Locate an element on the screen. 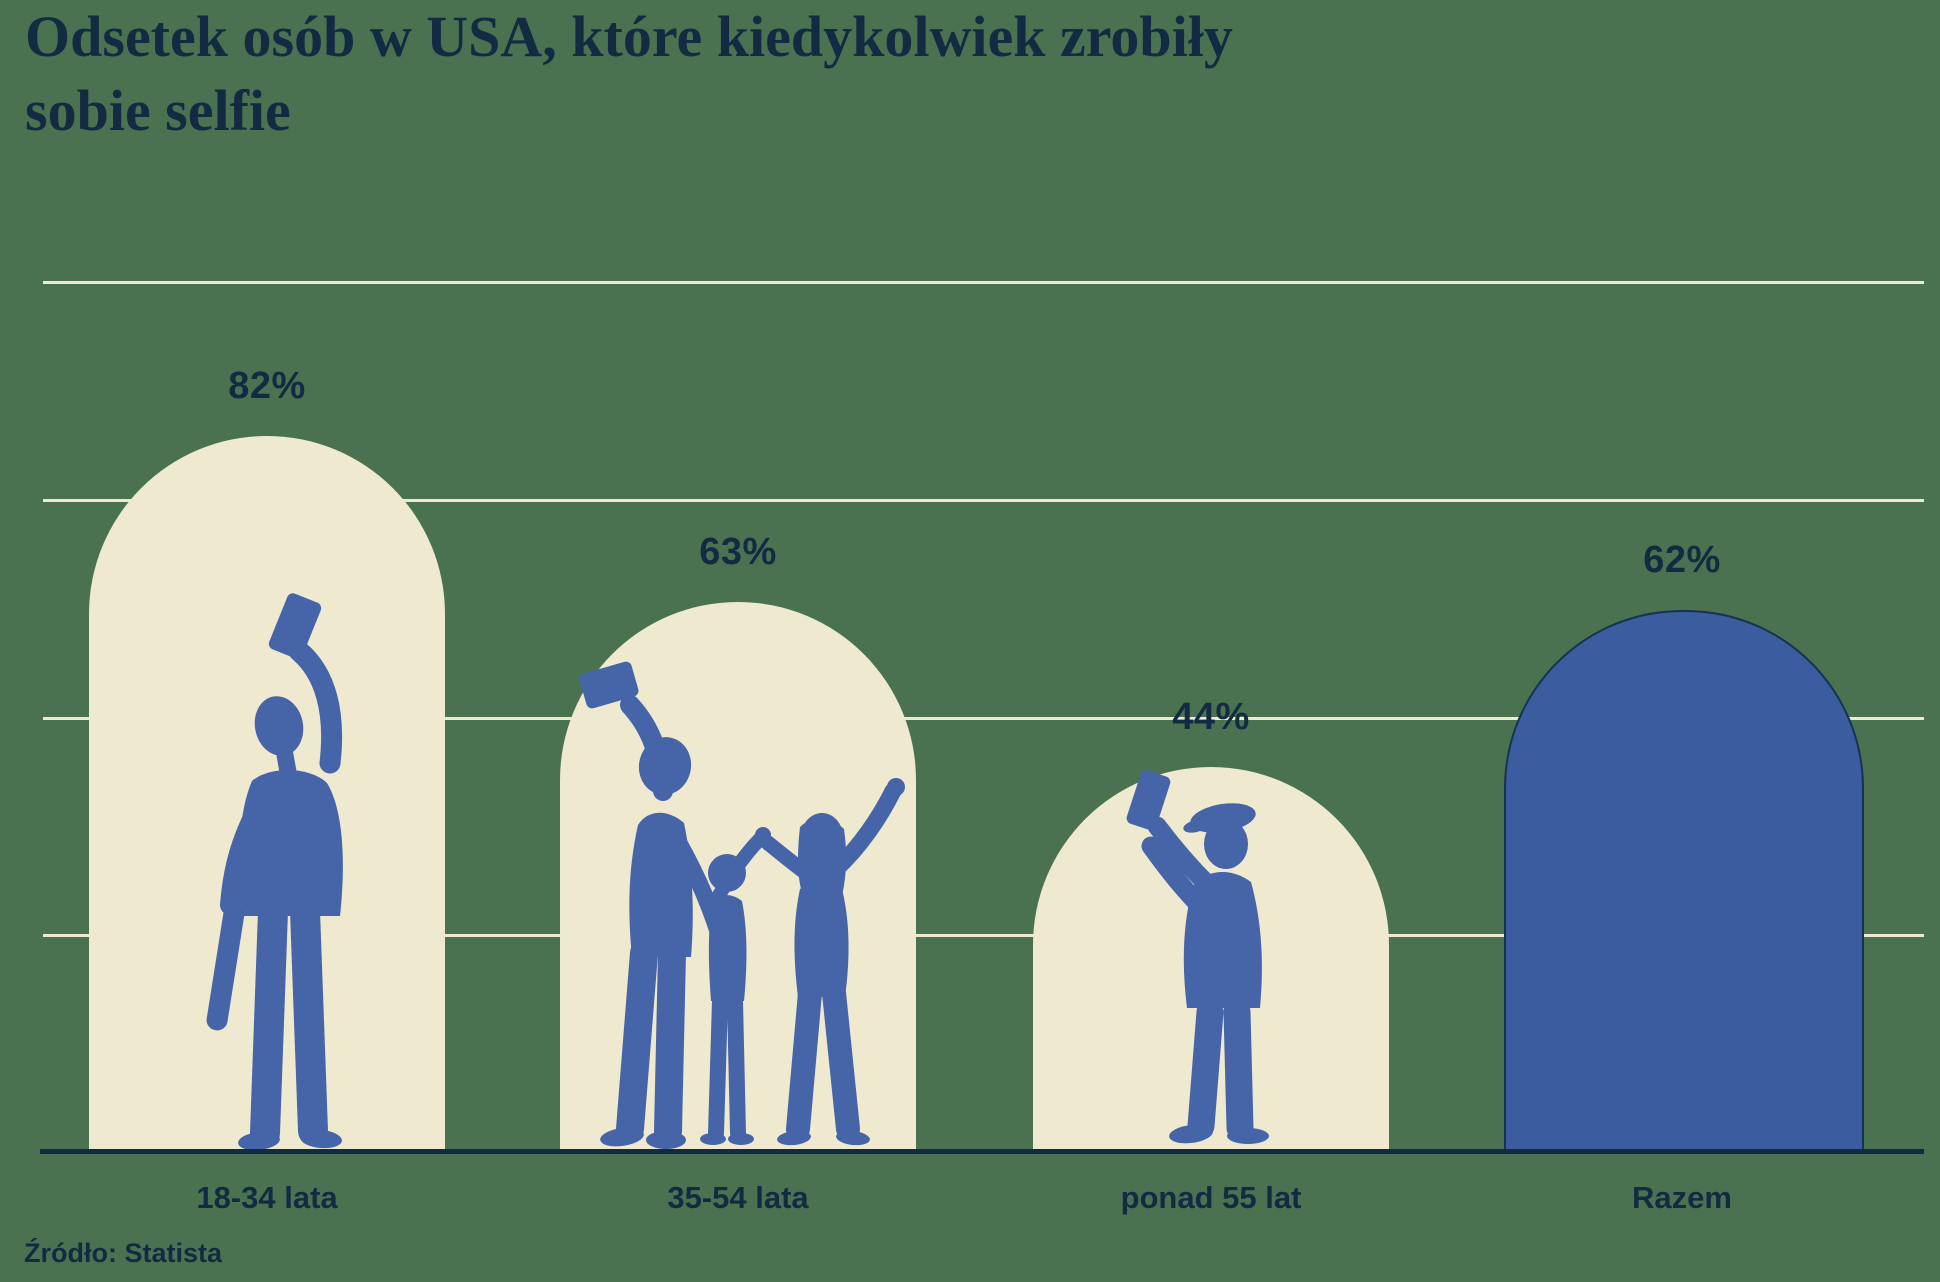  value-label: 82% is located at coordinates (267, 386).